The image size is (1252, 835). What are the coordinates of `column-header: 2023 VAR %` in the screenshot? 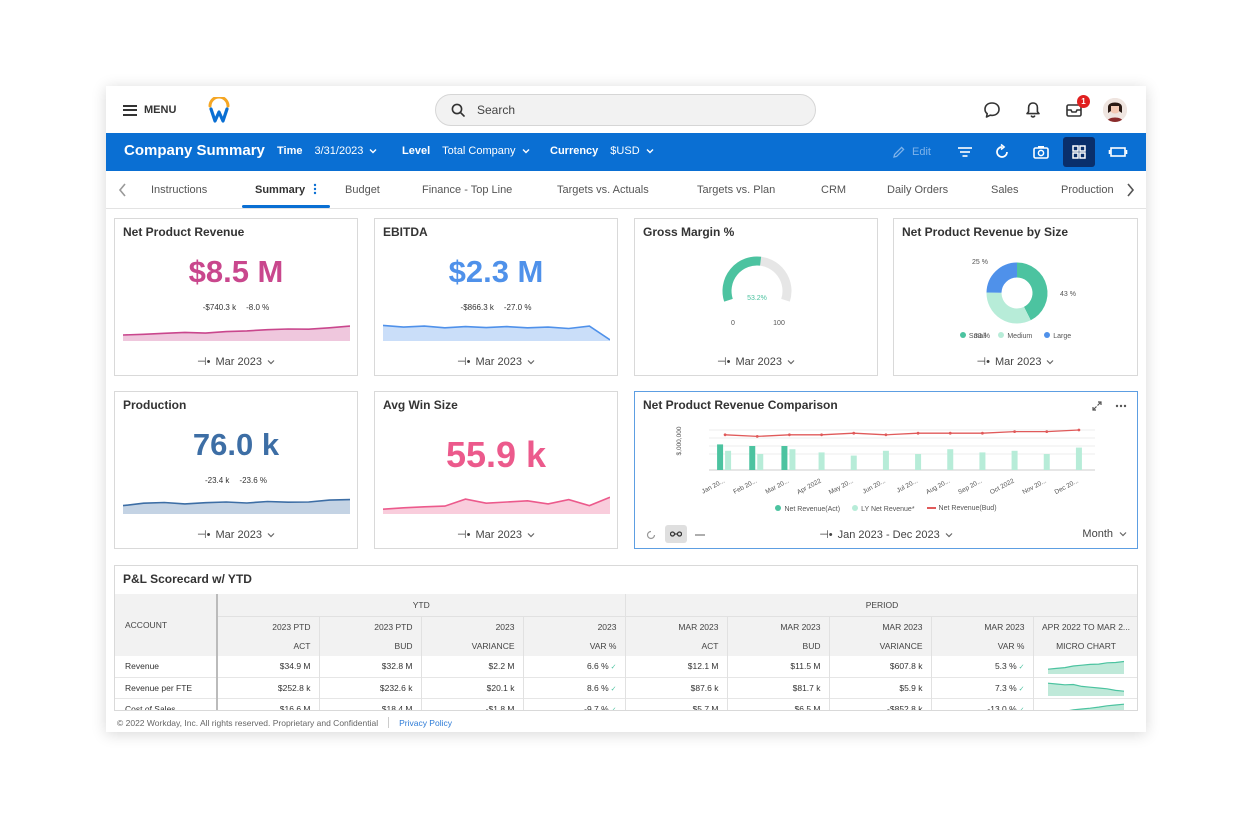 It's located at (574, 636).